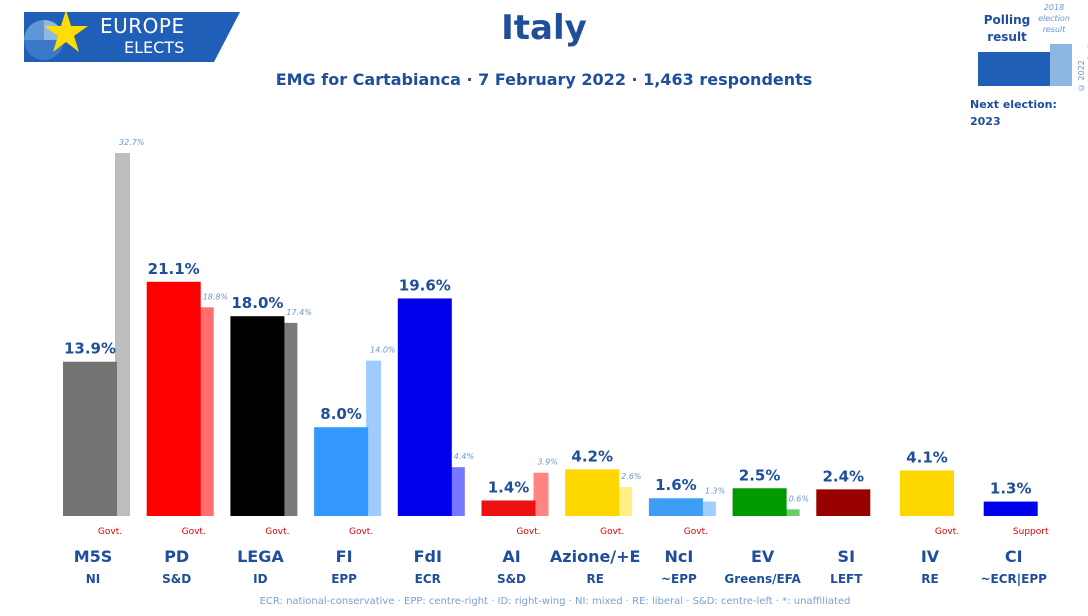 Image resolution: width=1088 pixels, height=616 pixels. What do you see at coordinates (528, 532) in the screenshot?
I see `status-label-ai: Govt.` at bounding box center [528, 532].